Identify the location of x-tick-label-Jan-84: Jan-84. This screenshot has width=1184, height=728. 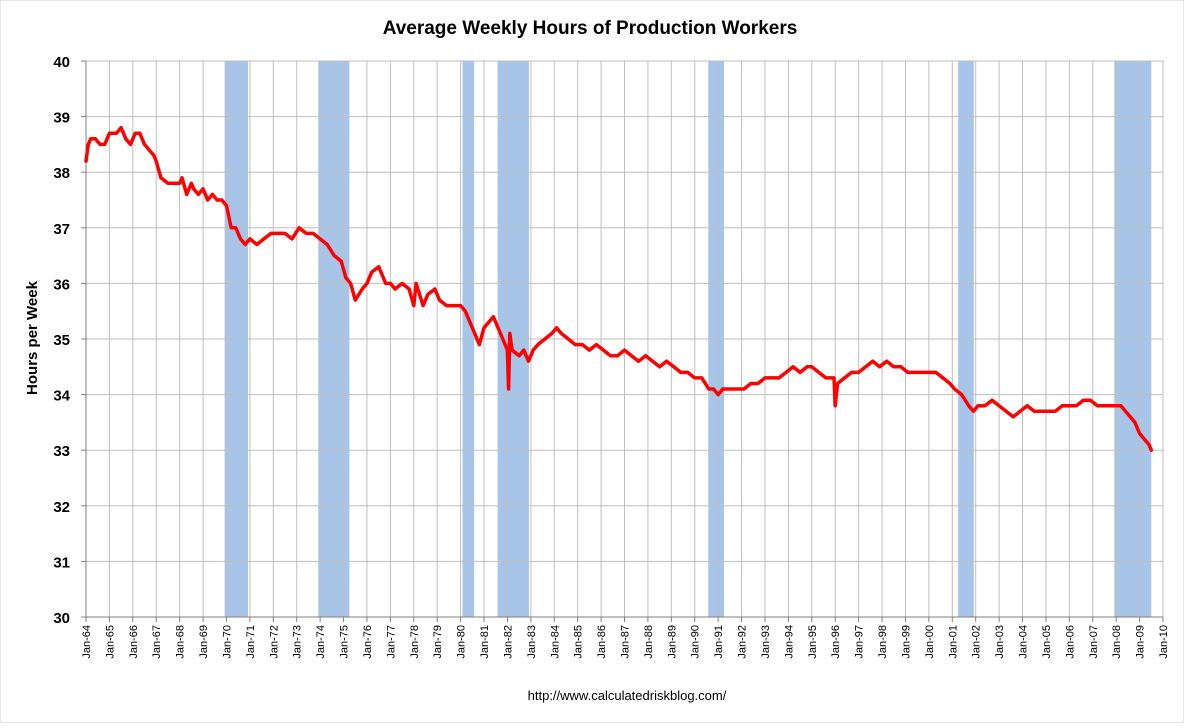
(555, 642).